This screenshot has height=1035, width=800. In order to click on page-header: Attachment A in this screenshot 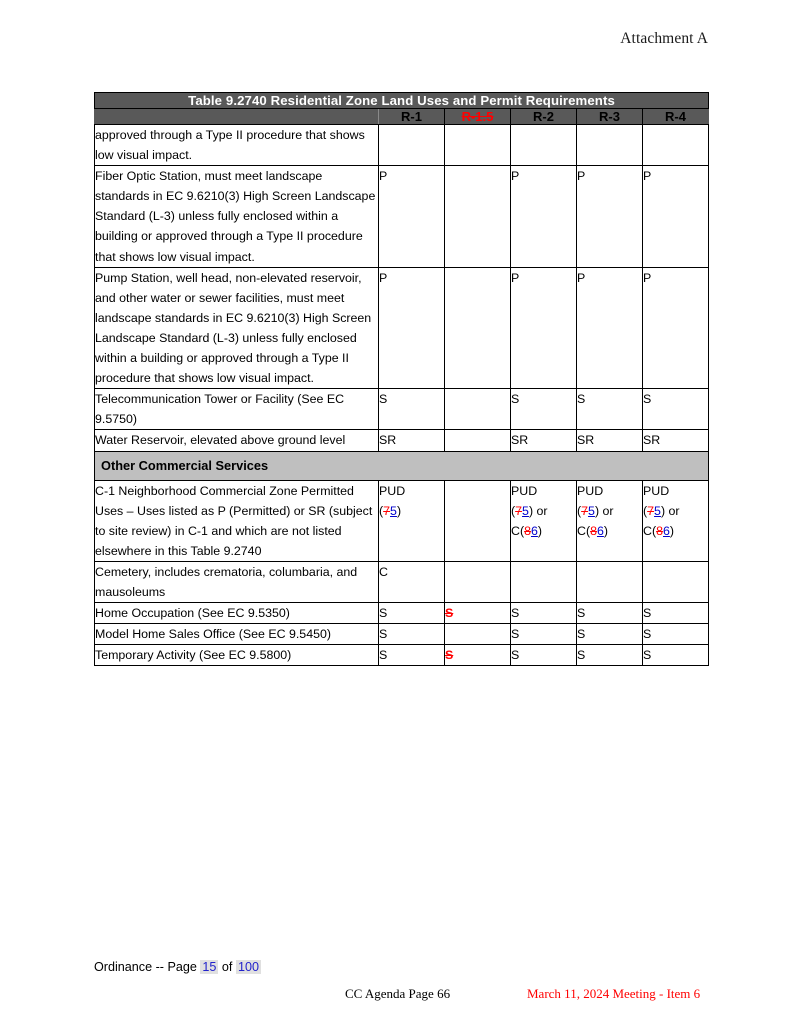, I will do `click(400, 39)`.